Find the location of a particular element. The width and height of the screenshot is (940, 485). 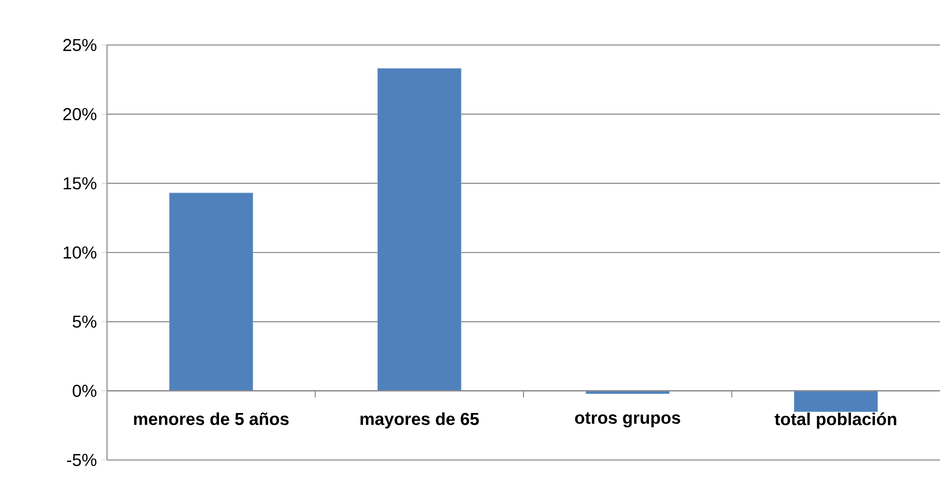

y-tick-label: 10% is located at coordinates (80, 252).